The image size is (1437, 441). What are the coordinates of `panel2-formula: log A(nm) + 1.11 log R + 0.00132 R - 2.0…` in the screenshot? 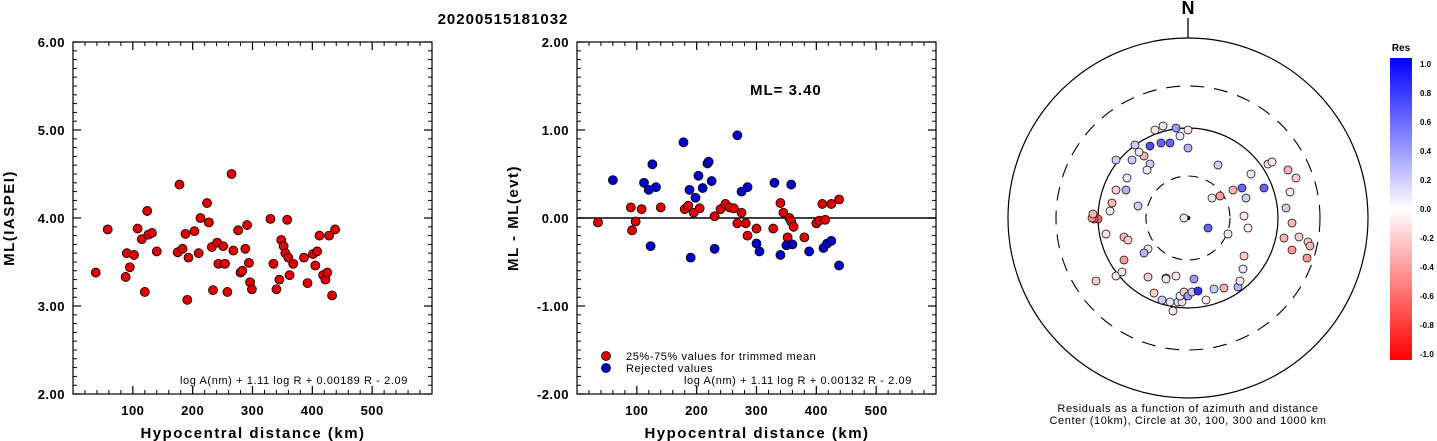 It's located at (798, 381).